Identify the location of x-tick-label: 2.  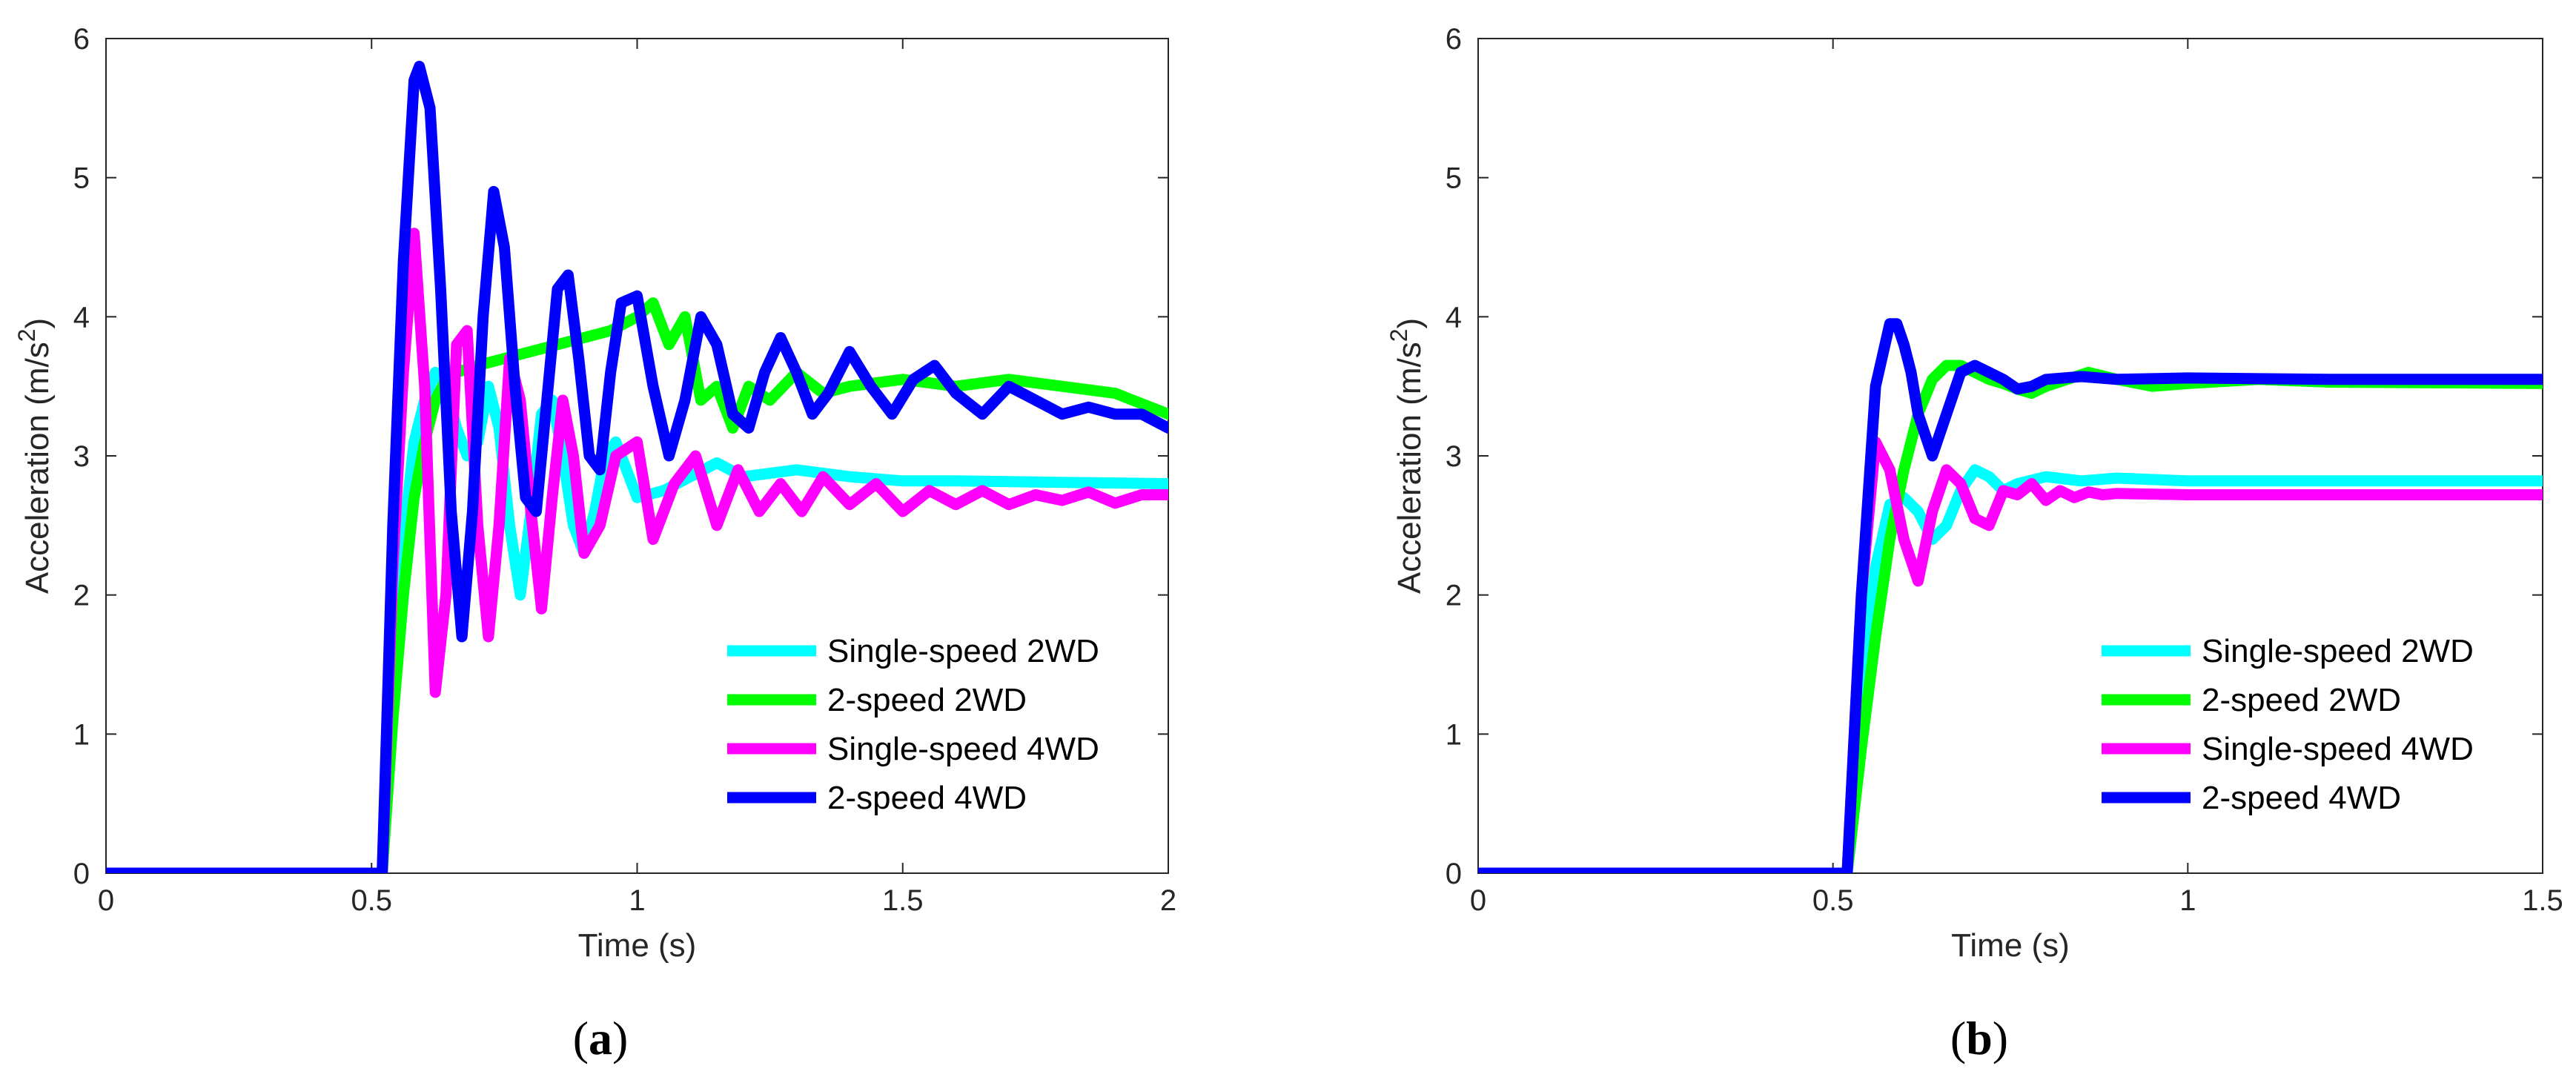
(1168, 901).